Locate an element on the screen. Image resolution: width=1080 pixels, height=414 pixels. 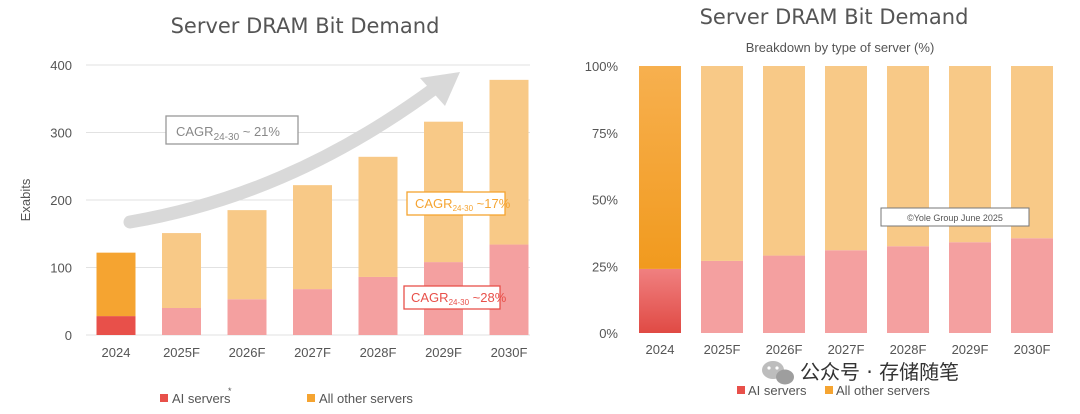
left-x-tick: 2028F is located at coordinates (378, 352).